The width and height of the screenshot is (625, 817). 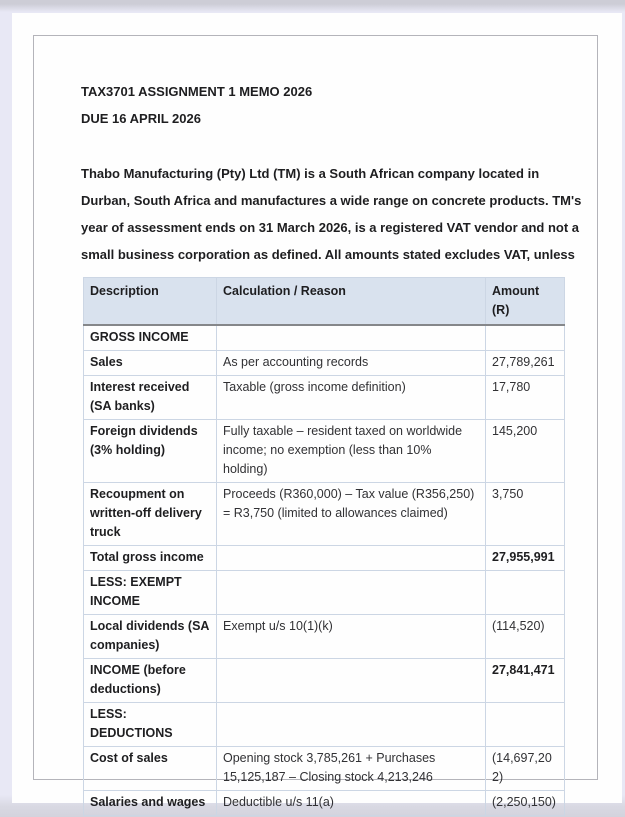 I want to click on cell-calculation: Taxable (gross income definition), so click(x=351, y=397).